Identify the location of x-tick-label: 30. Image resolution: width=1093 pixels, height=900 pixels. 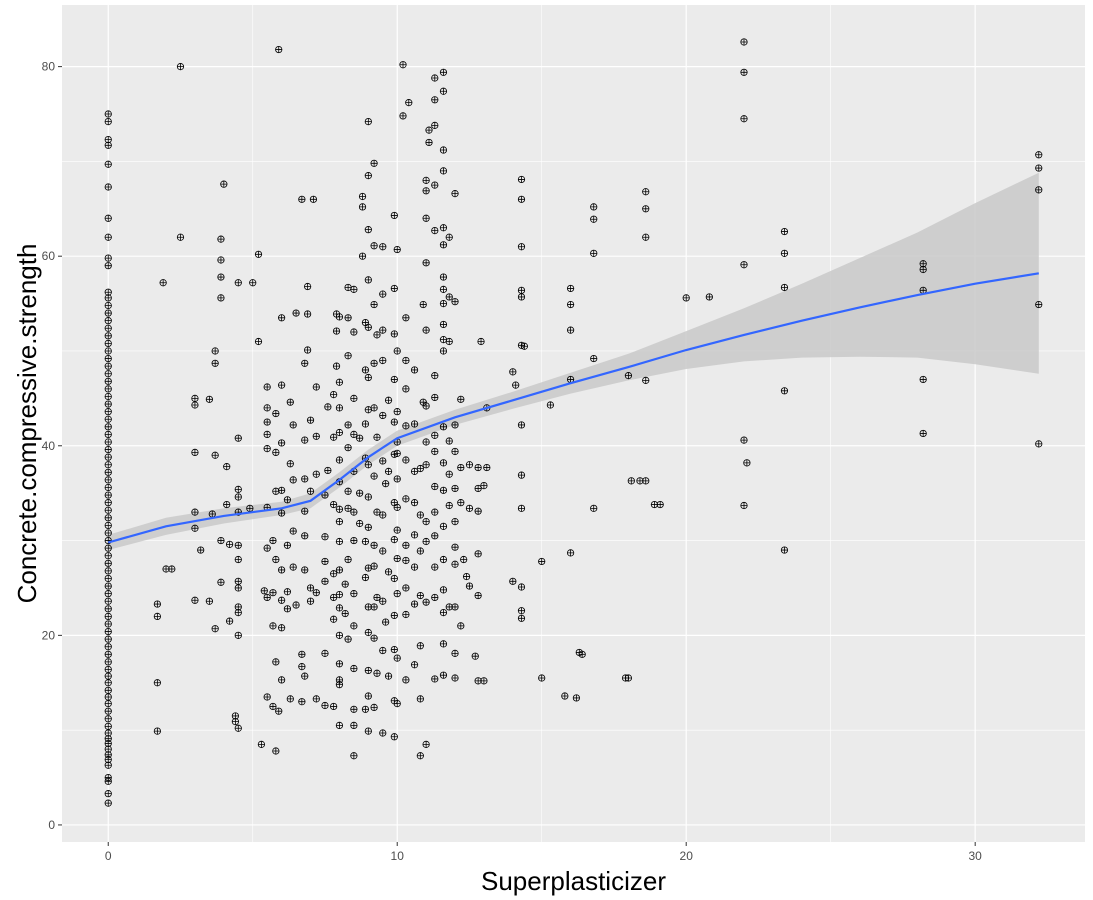
(976, 856).